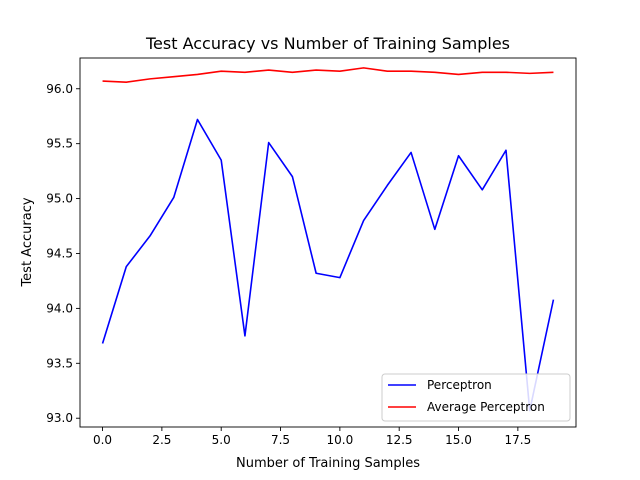  I want to click on x-axis-label: Number of Training Samples, so click(328, 463).